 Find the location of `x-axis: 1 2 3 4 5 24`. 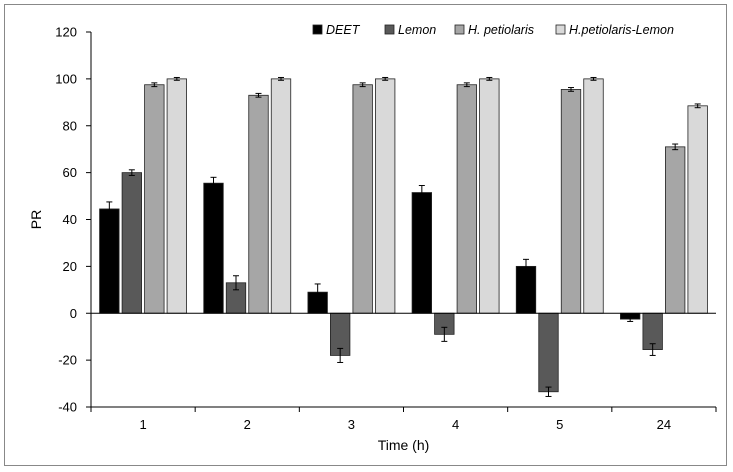

x-axis: 1 2 3 4 5 24 is located at coordinates (403, 419).